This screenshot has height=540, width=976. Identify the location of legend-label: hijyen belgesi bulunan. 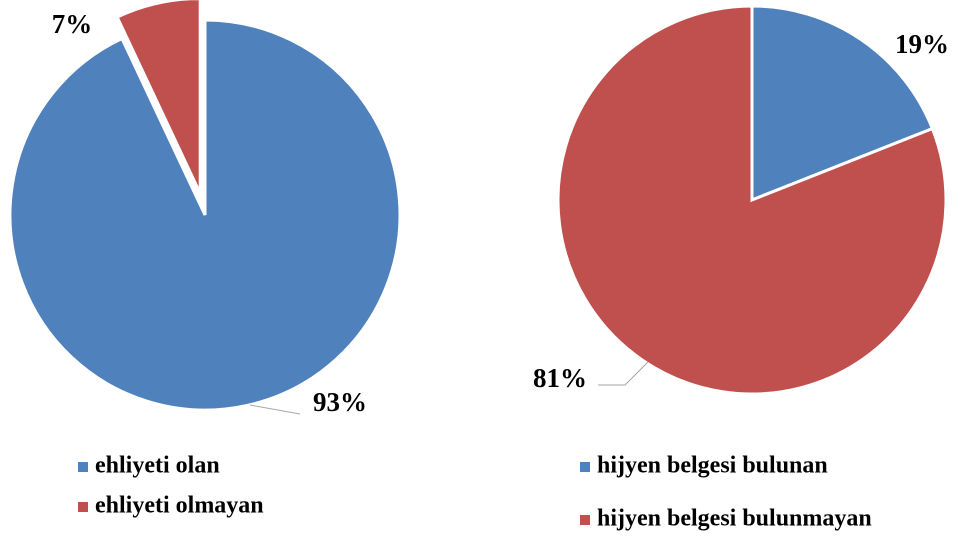
(712, 466).